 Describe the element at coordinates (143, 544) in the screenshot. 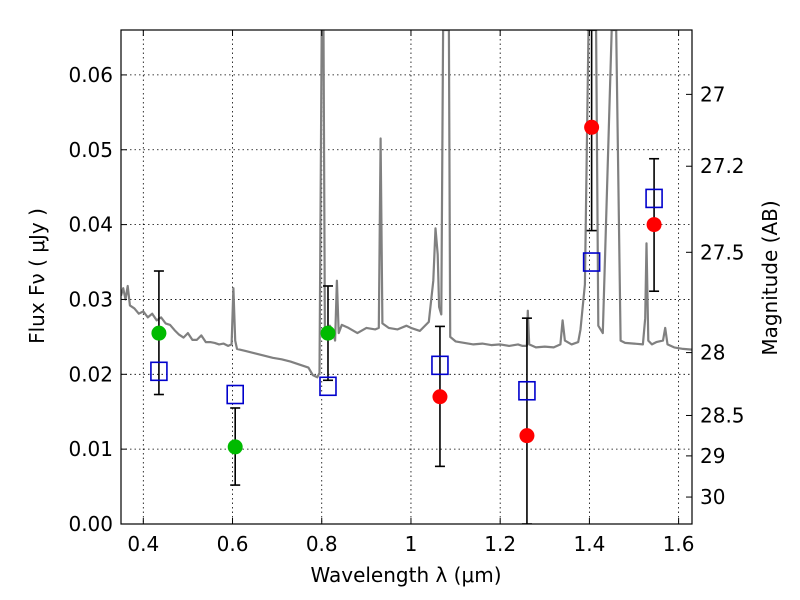

I see `x-tick-label: 0.4` at that location.